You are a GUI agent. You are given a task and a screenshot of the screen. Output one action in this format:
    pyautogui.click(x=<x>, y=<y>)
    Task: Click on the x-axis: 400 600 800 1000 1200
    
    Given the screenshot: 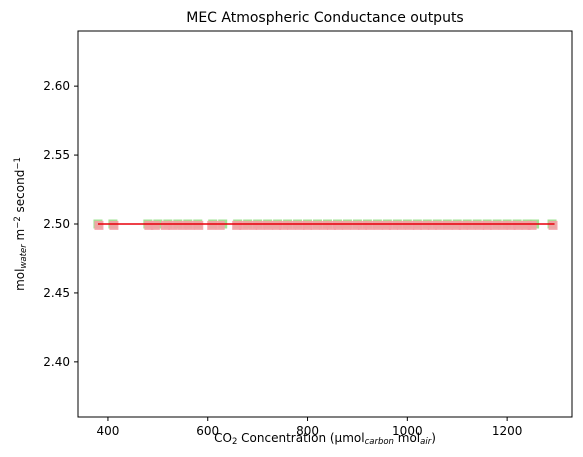 What is the action you would take?
    pyautogui.click(x=309, y=427)
    